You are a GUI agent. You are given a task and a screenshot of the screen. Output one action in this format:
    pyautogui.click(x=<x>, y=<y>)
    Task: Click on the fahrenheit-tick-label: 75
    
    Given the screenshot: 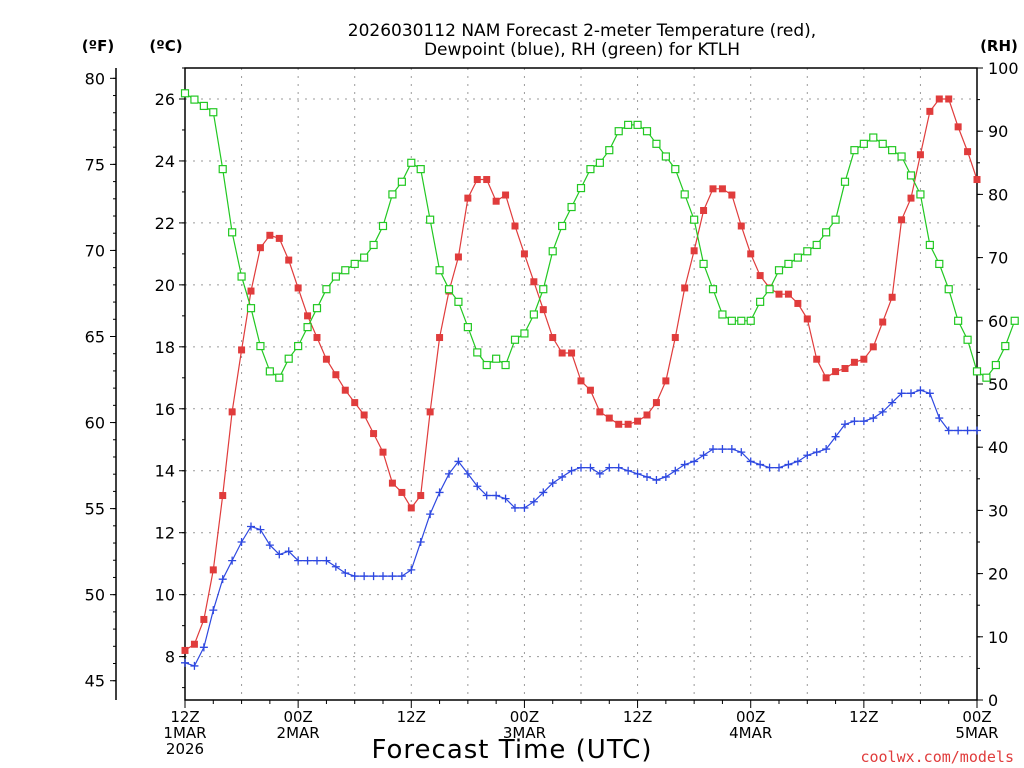 What is the action you would take?
    pyautogui.click(x=95, y=164)
    